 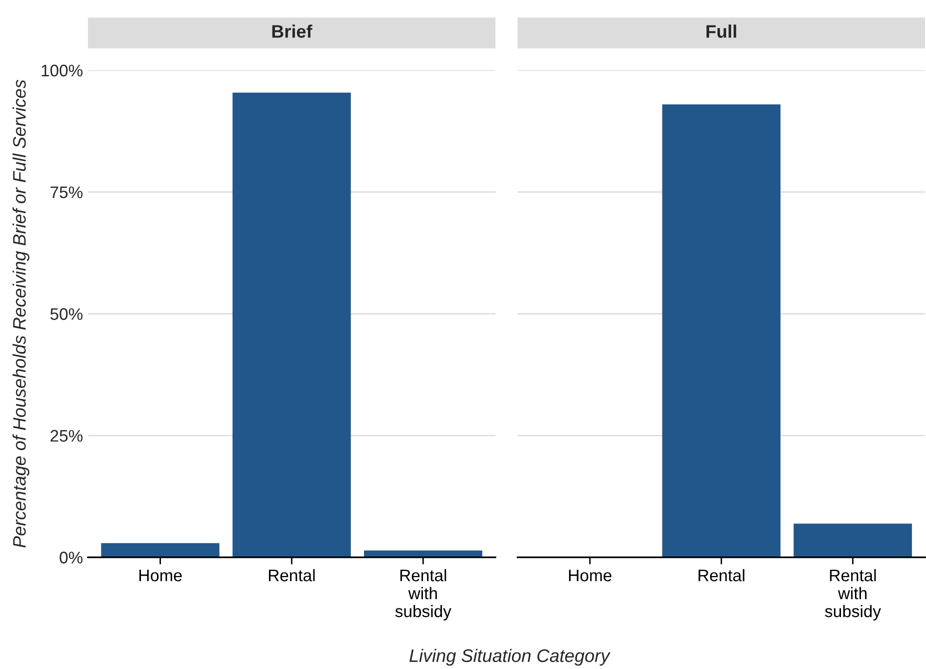 What do you see at coordinates (66, 314) in the screenshot?
I see `y-tick-label: 50%` at bounding box center [66, 314].